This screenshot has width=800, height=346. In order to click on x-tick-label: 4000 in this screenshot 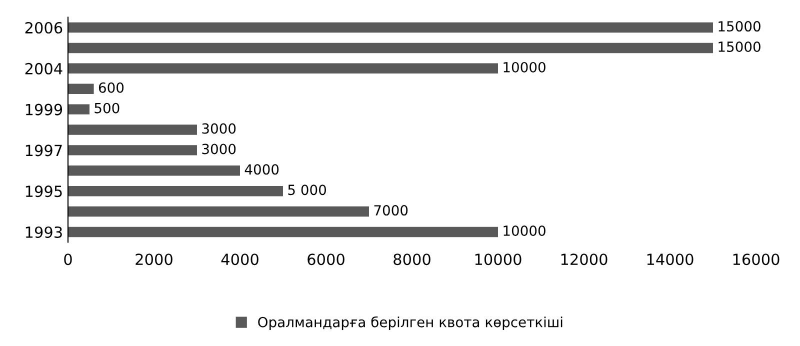, I will do `click(239, 260)`.